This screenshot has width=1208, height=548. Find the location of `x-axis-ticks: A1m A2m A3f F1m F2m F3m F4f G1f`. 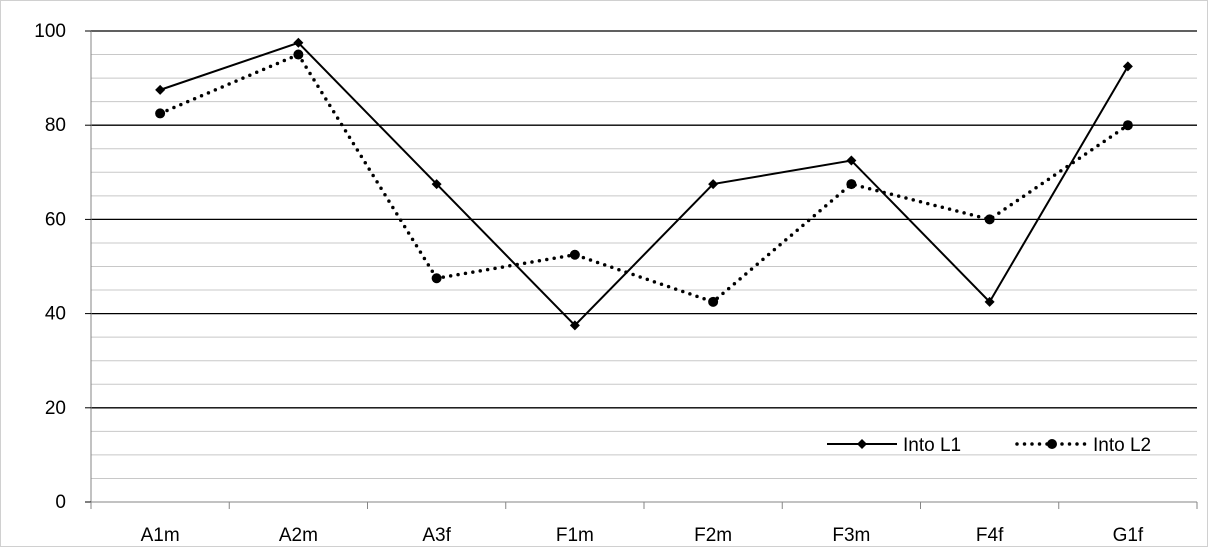

x-axis-ticks: A1m A2m A3f F1m F2m F3m F4f G1f is located at coordinates (644, 524).